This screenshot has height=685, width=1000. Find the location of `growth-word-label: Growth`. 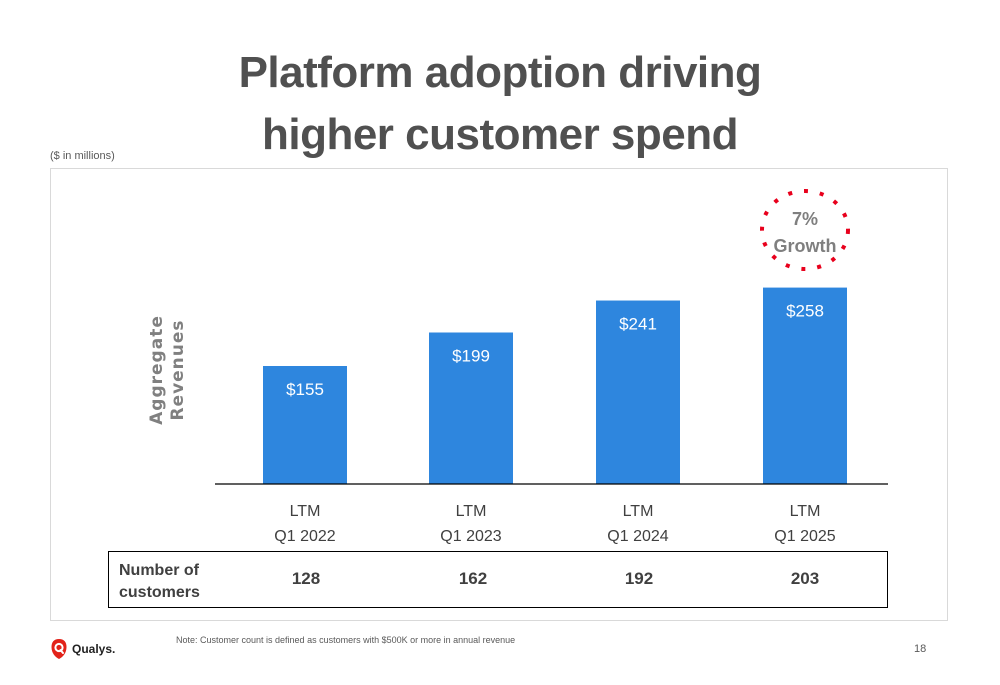

growth-word-label: Growth is located at coordinates (805, 246).